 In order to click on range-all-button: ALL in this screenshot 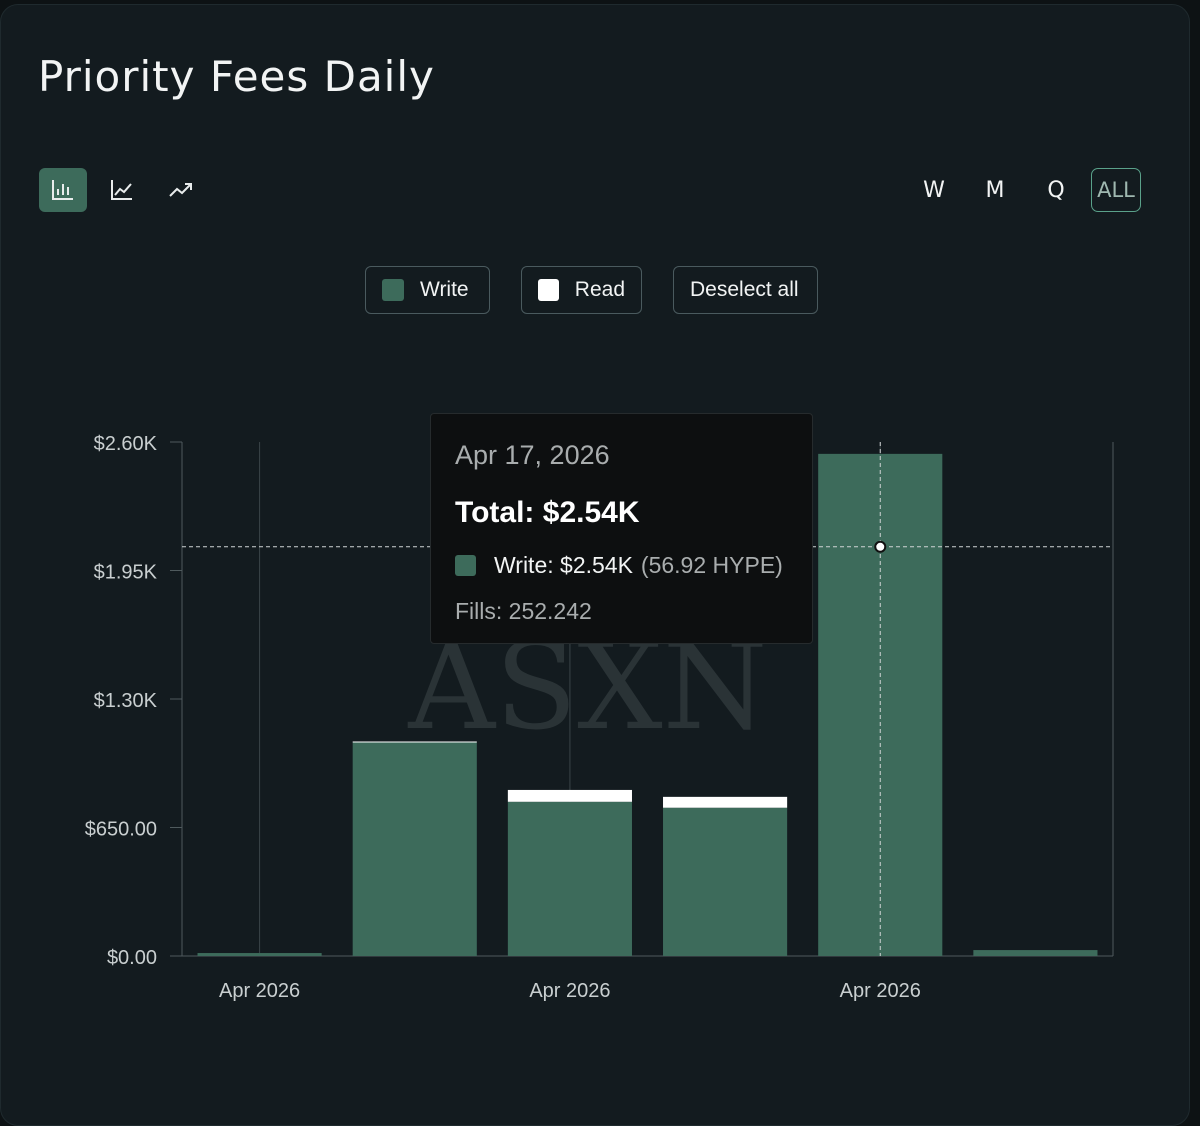, I will do `click(1116, 190)`.